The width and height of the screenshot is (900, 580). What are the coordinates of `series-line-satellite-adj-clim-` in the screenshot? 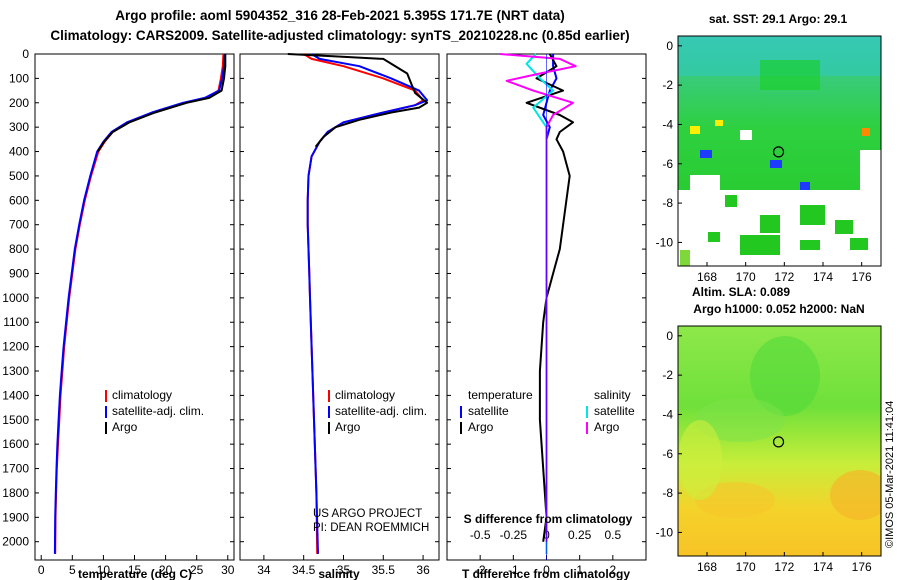 It's located at (367, 303).